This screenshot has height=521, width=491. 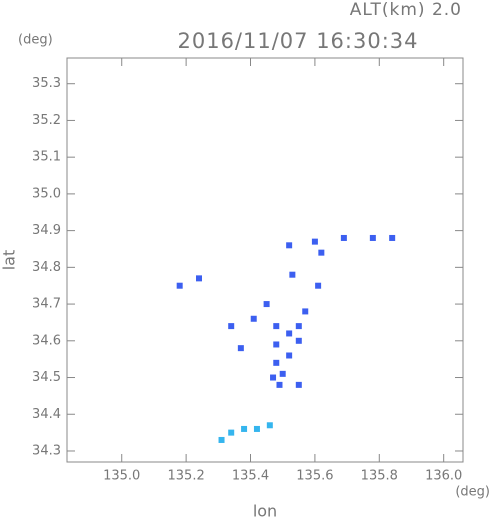 I want to click on y-tick-label: 35.0, so click(x=46, y=193).